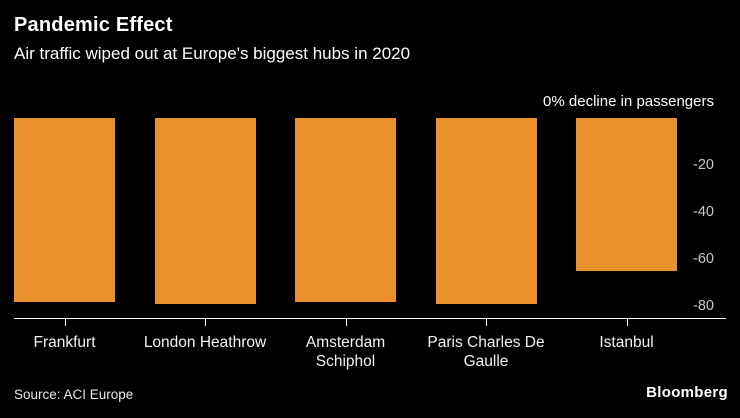 This screenshot has height=418, width=740. Describe the element at coordinates (345, 210) in the screenshot. I see `bar-amsterdam-schiphol` at that location.